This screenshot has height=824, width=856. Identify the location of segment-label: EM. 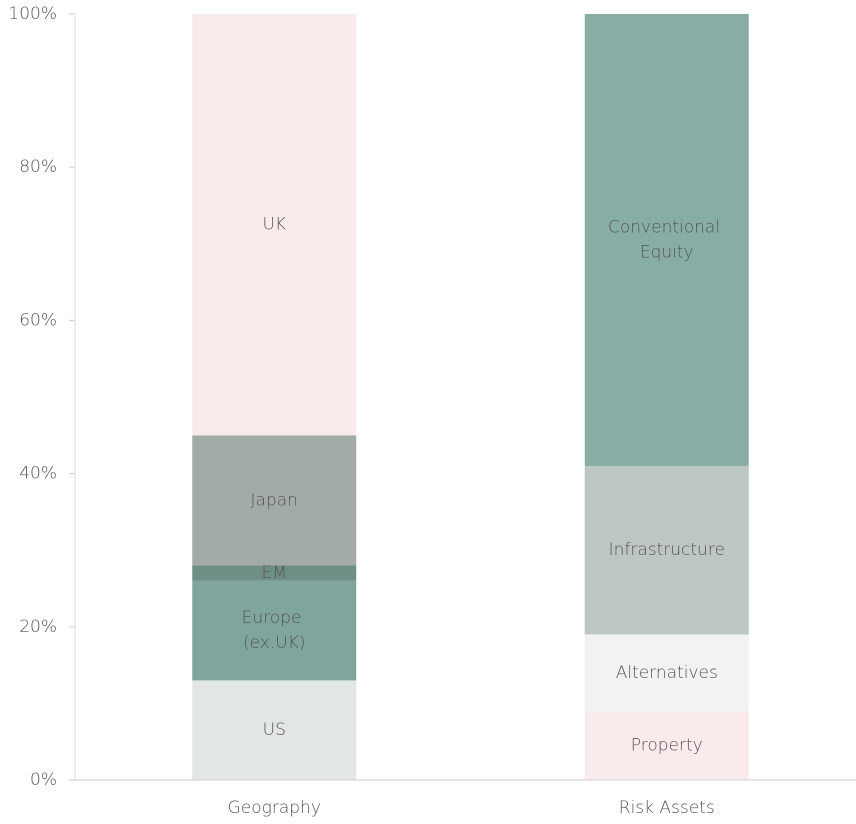
(274, 573).